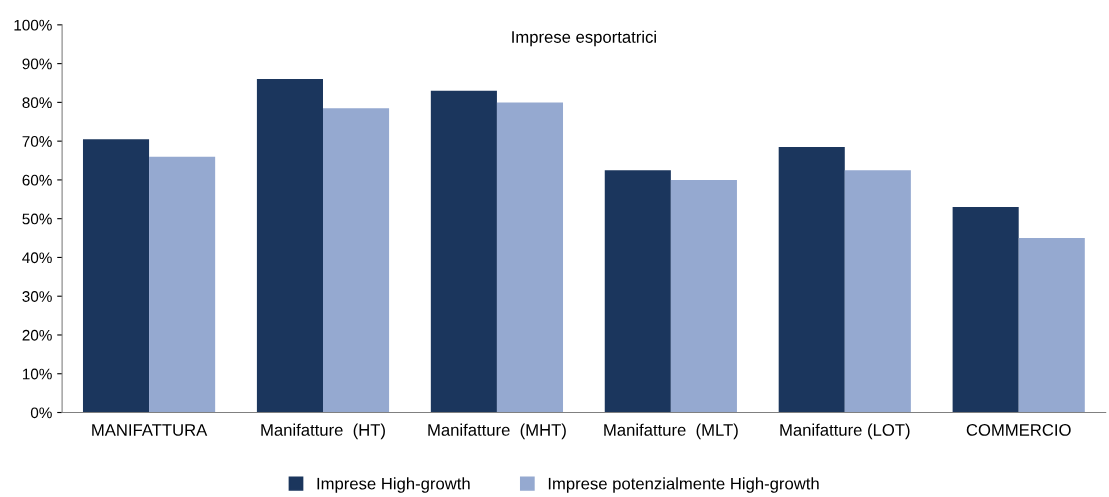 The width and height of the screenshot is (1109, 497). Describe the element at coordinates (37, 335) in the screenshot. I see `y-tick-label: 20%` at that location.